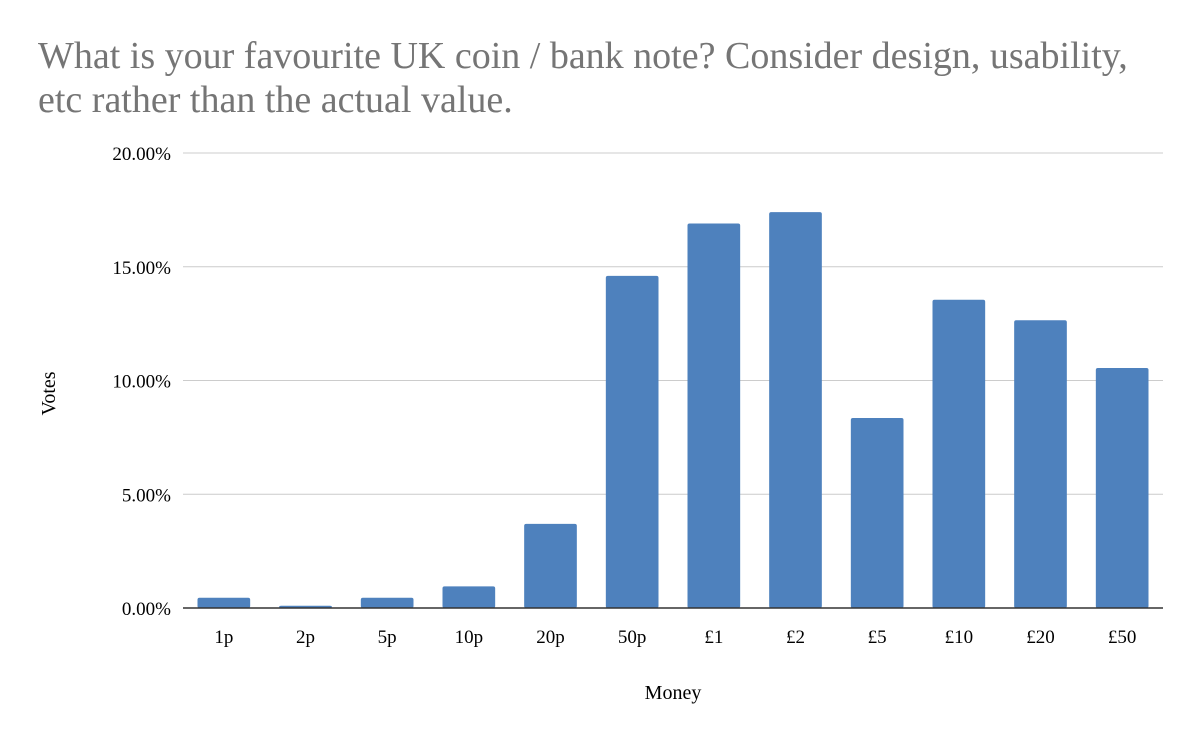 The width and height of the screenshot is (1200, 742). What do you see at coordinates (469, 637) in the screenshot?
I see `x-tick-label: 10p` at bounding box center [469, 637].